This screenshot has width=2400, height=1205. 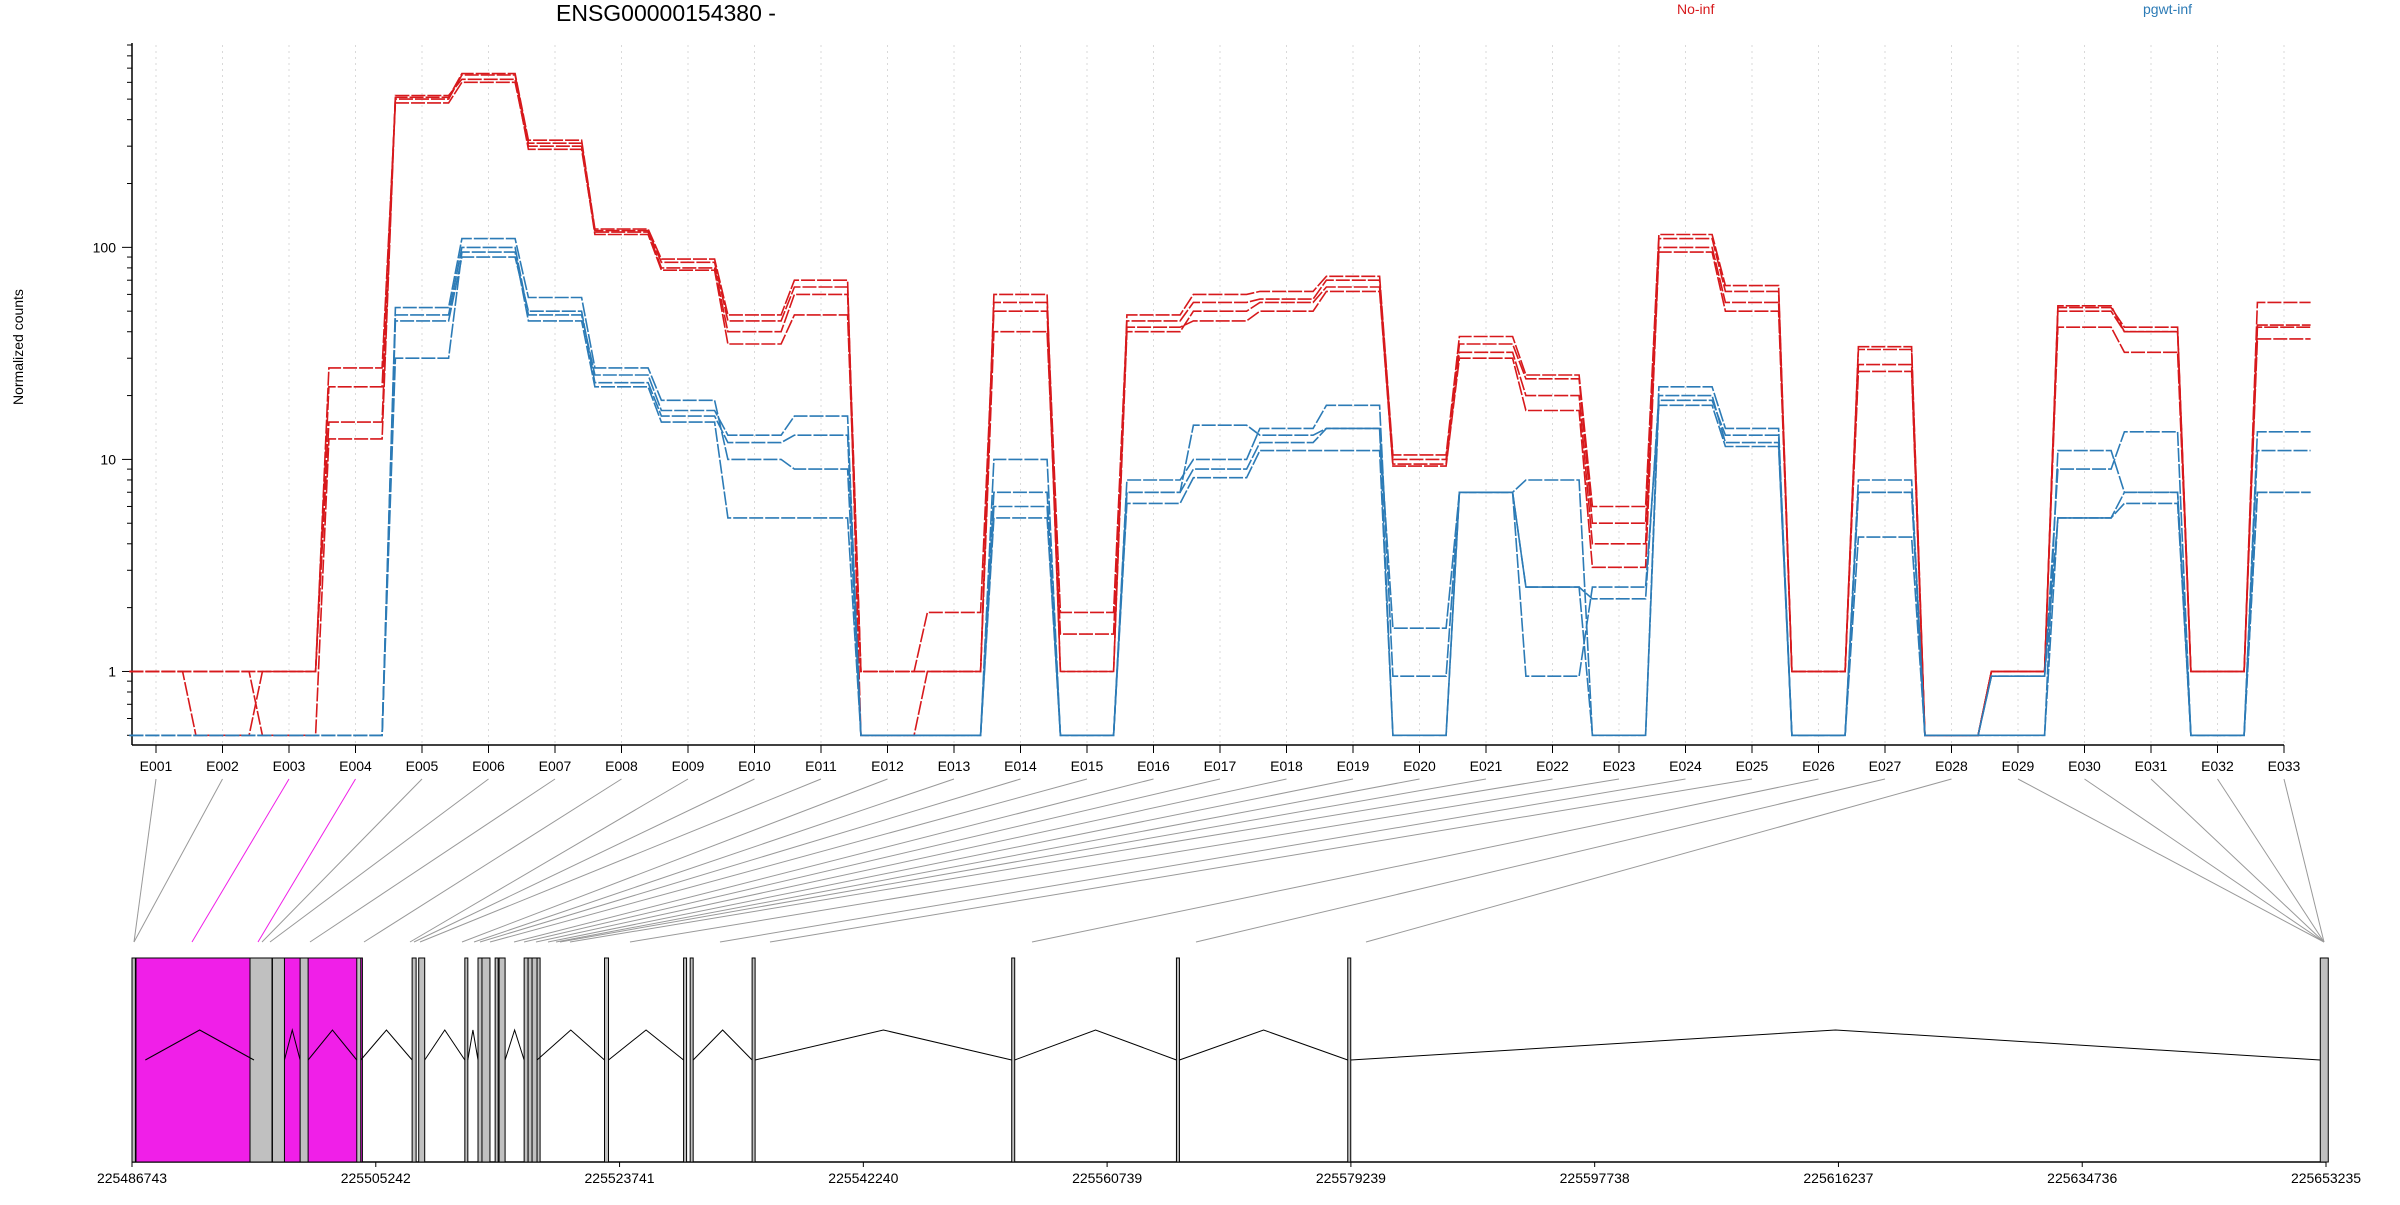 I want to click on y-tick-label: 100, so click(x=105, y=247).